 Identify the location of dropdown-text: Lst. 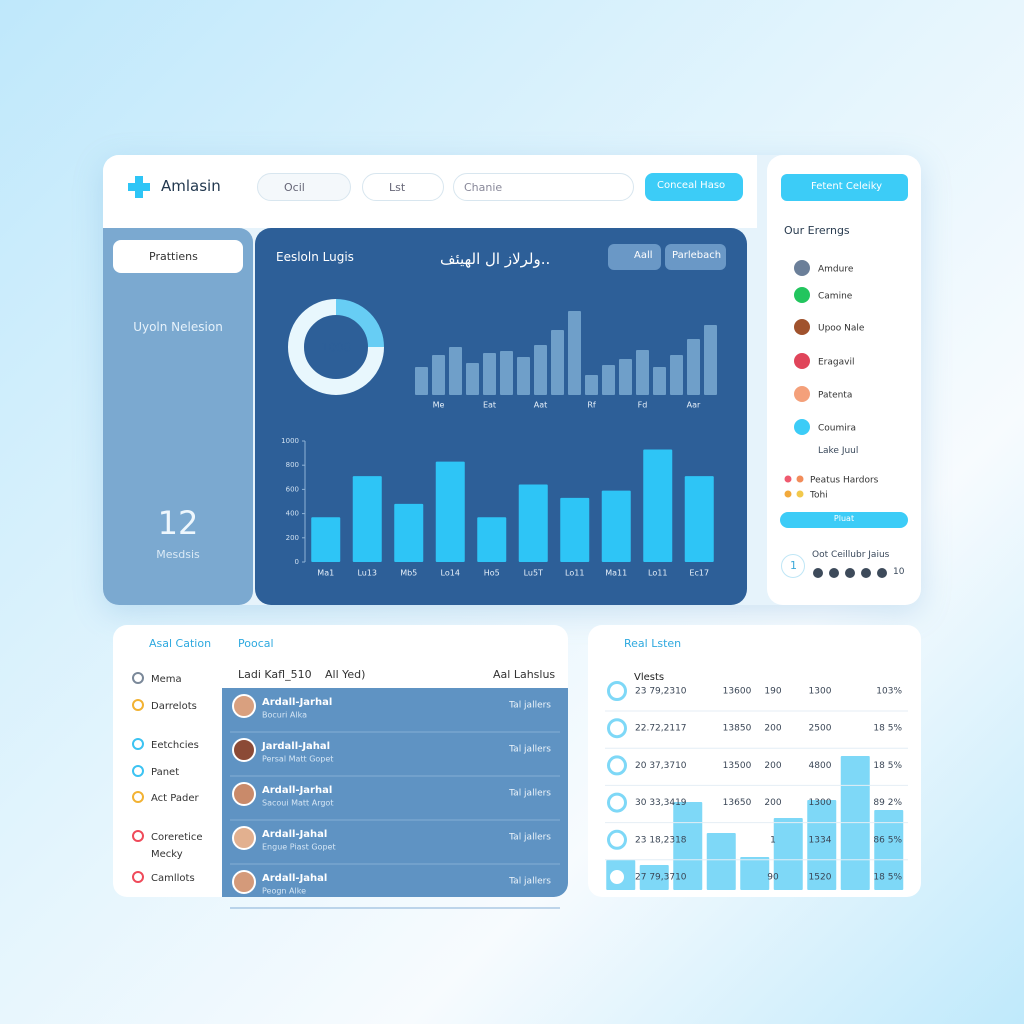
(397, 187).